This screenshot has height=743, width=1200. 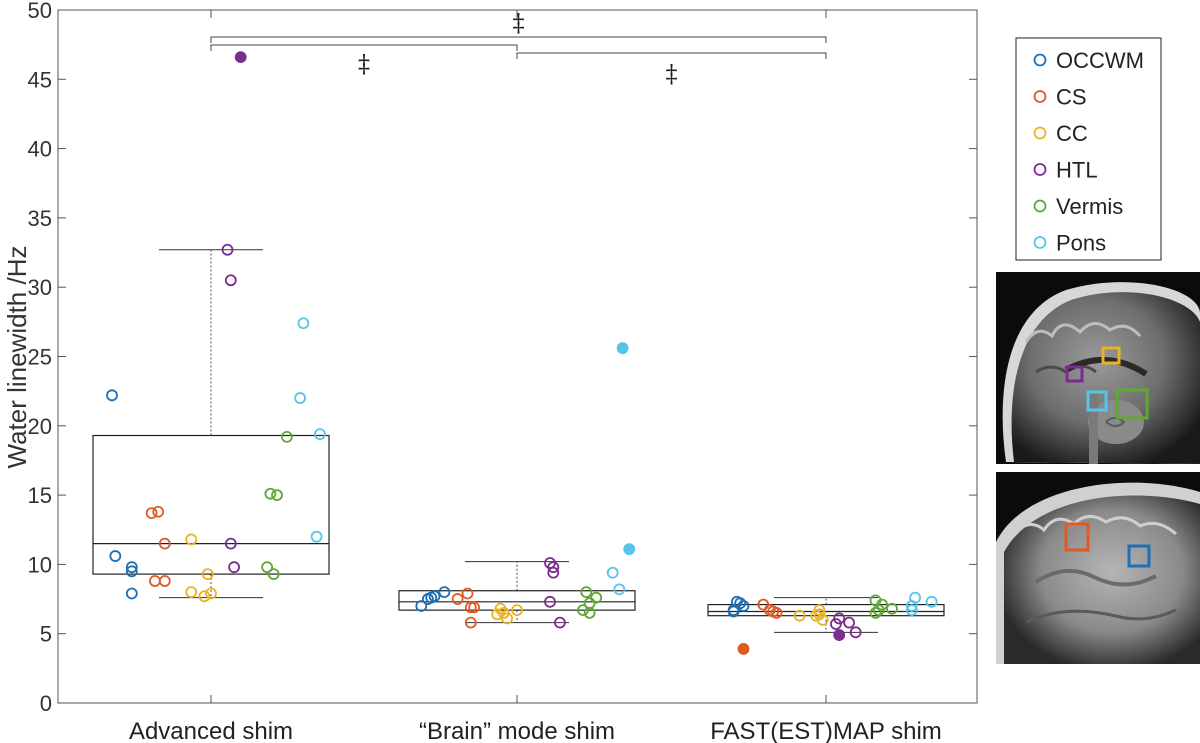 I want to click on y-tick-label: 35, so click(x=40, y=218).